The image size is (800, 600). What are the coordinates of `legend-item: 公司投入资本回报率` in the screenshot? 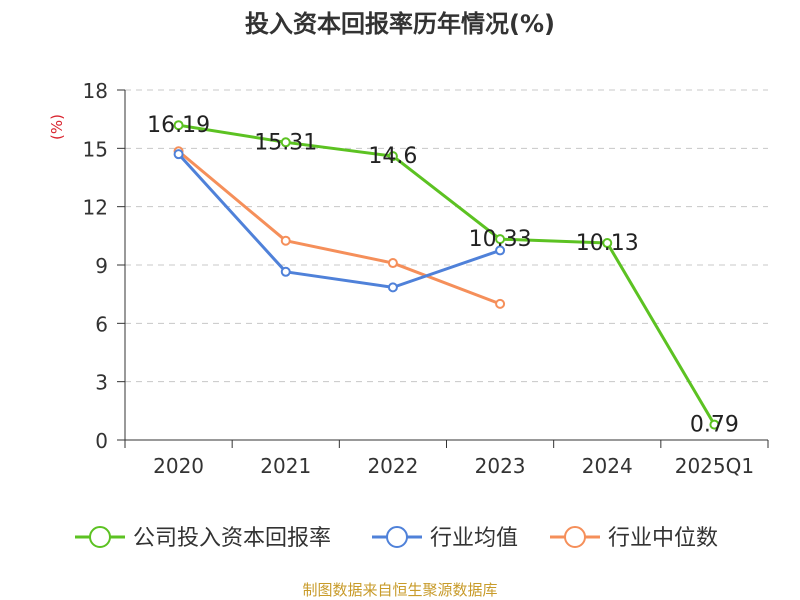 It's located at (203, 538).